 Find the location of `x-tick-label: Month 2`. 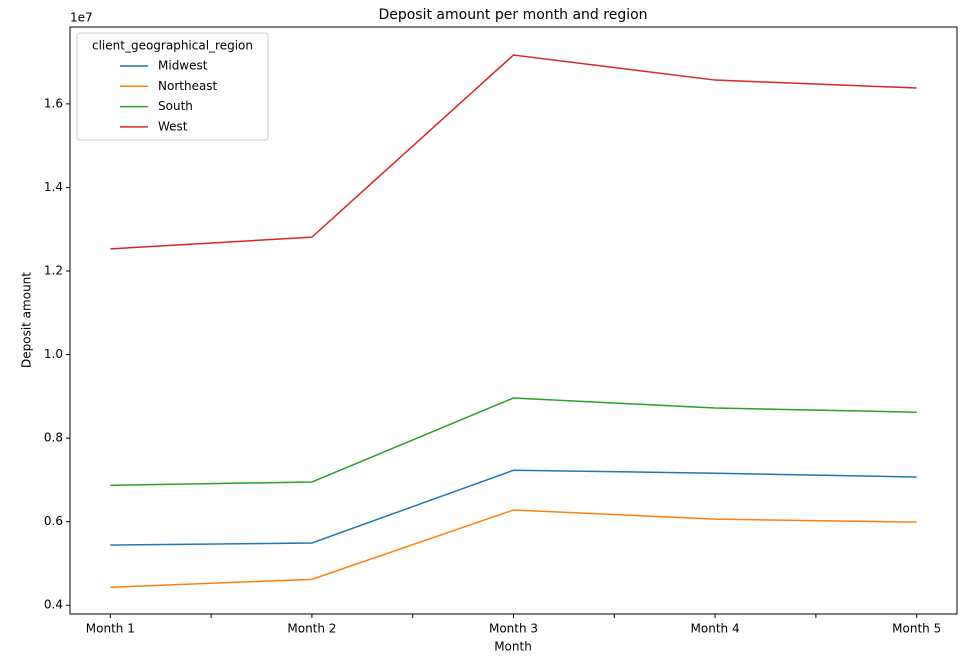

x-tick-label: Month 2 is located at coordinates (311, 629).